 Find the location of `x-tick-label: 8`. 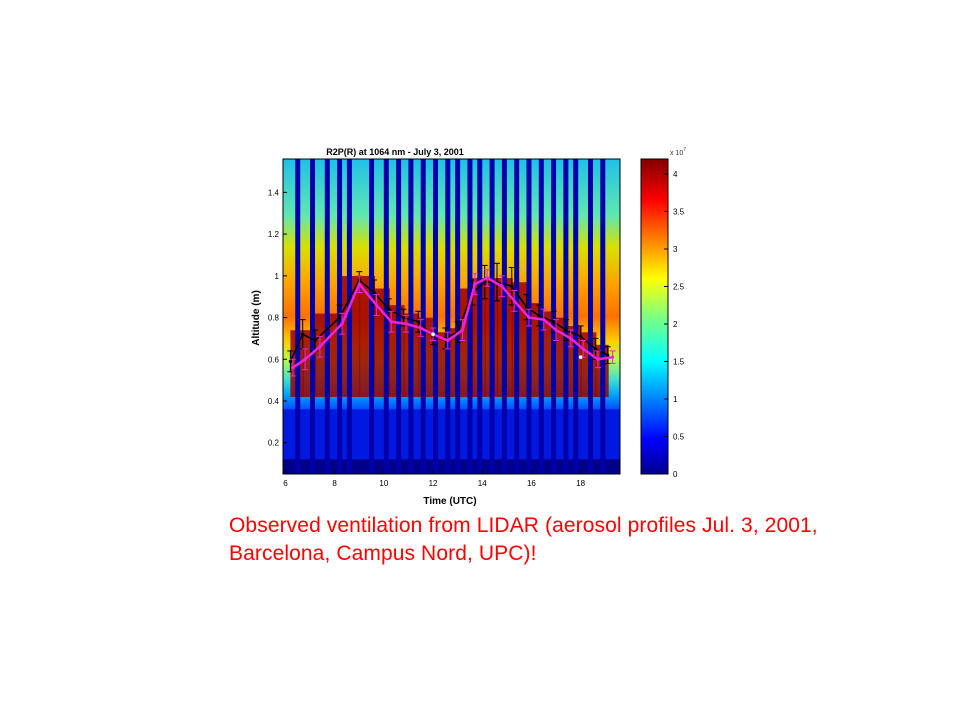

x-tick-label: 8 is located at coordinates (334, 483).